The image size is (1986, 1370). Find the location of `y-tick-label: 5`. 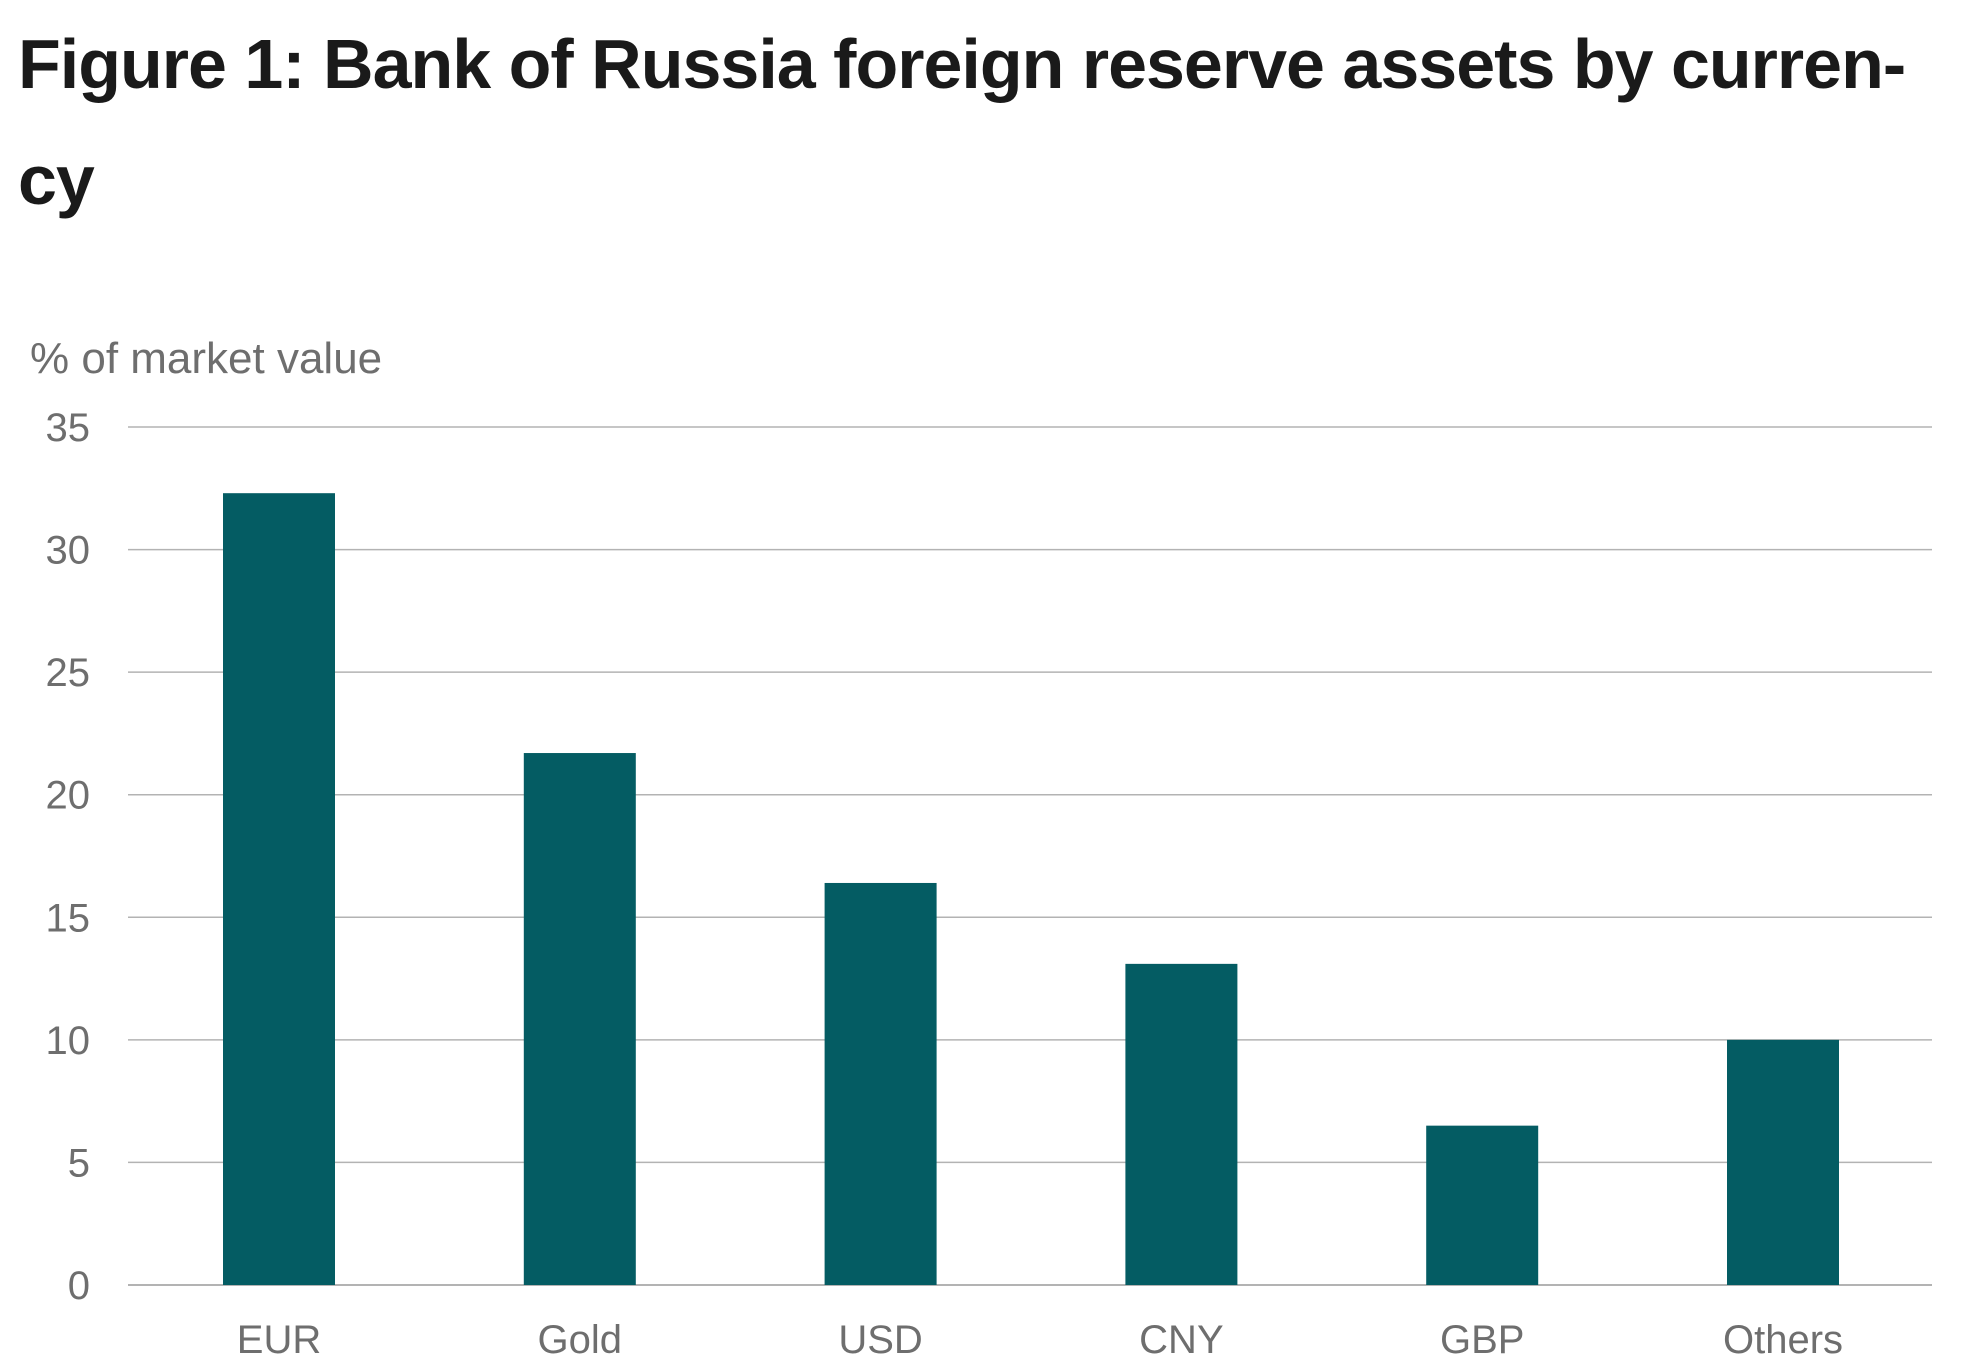

y-tick-label: 5 is located at coordinates (79, 1163).